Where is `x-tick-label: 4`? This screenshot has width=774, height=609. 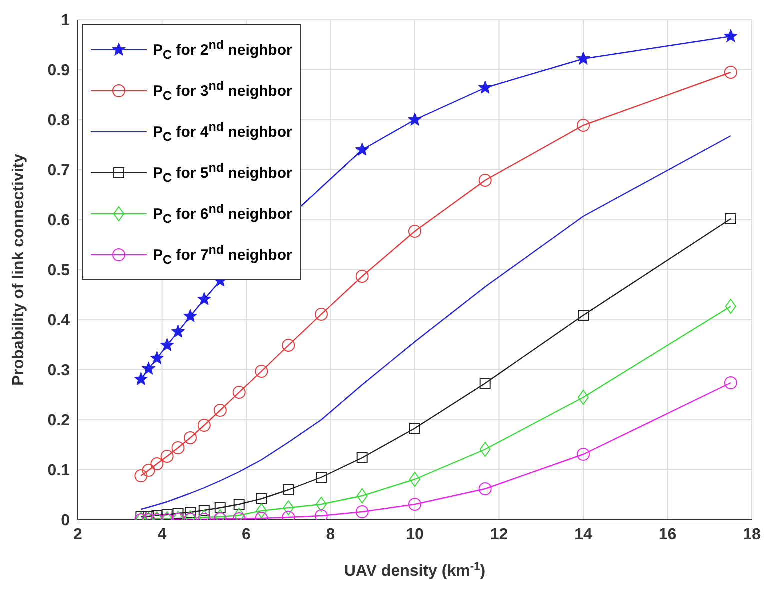 x-tick-label: 4 is located at coordinates (162, 535).